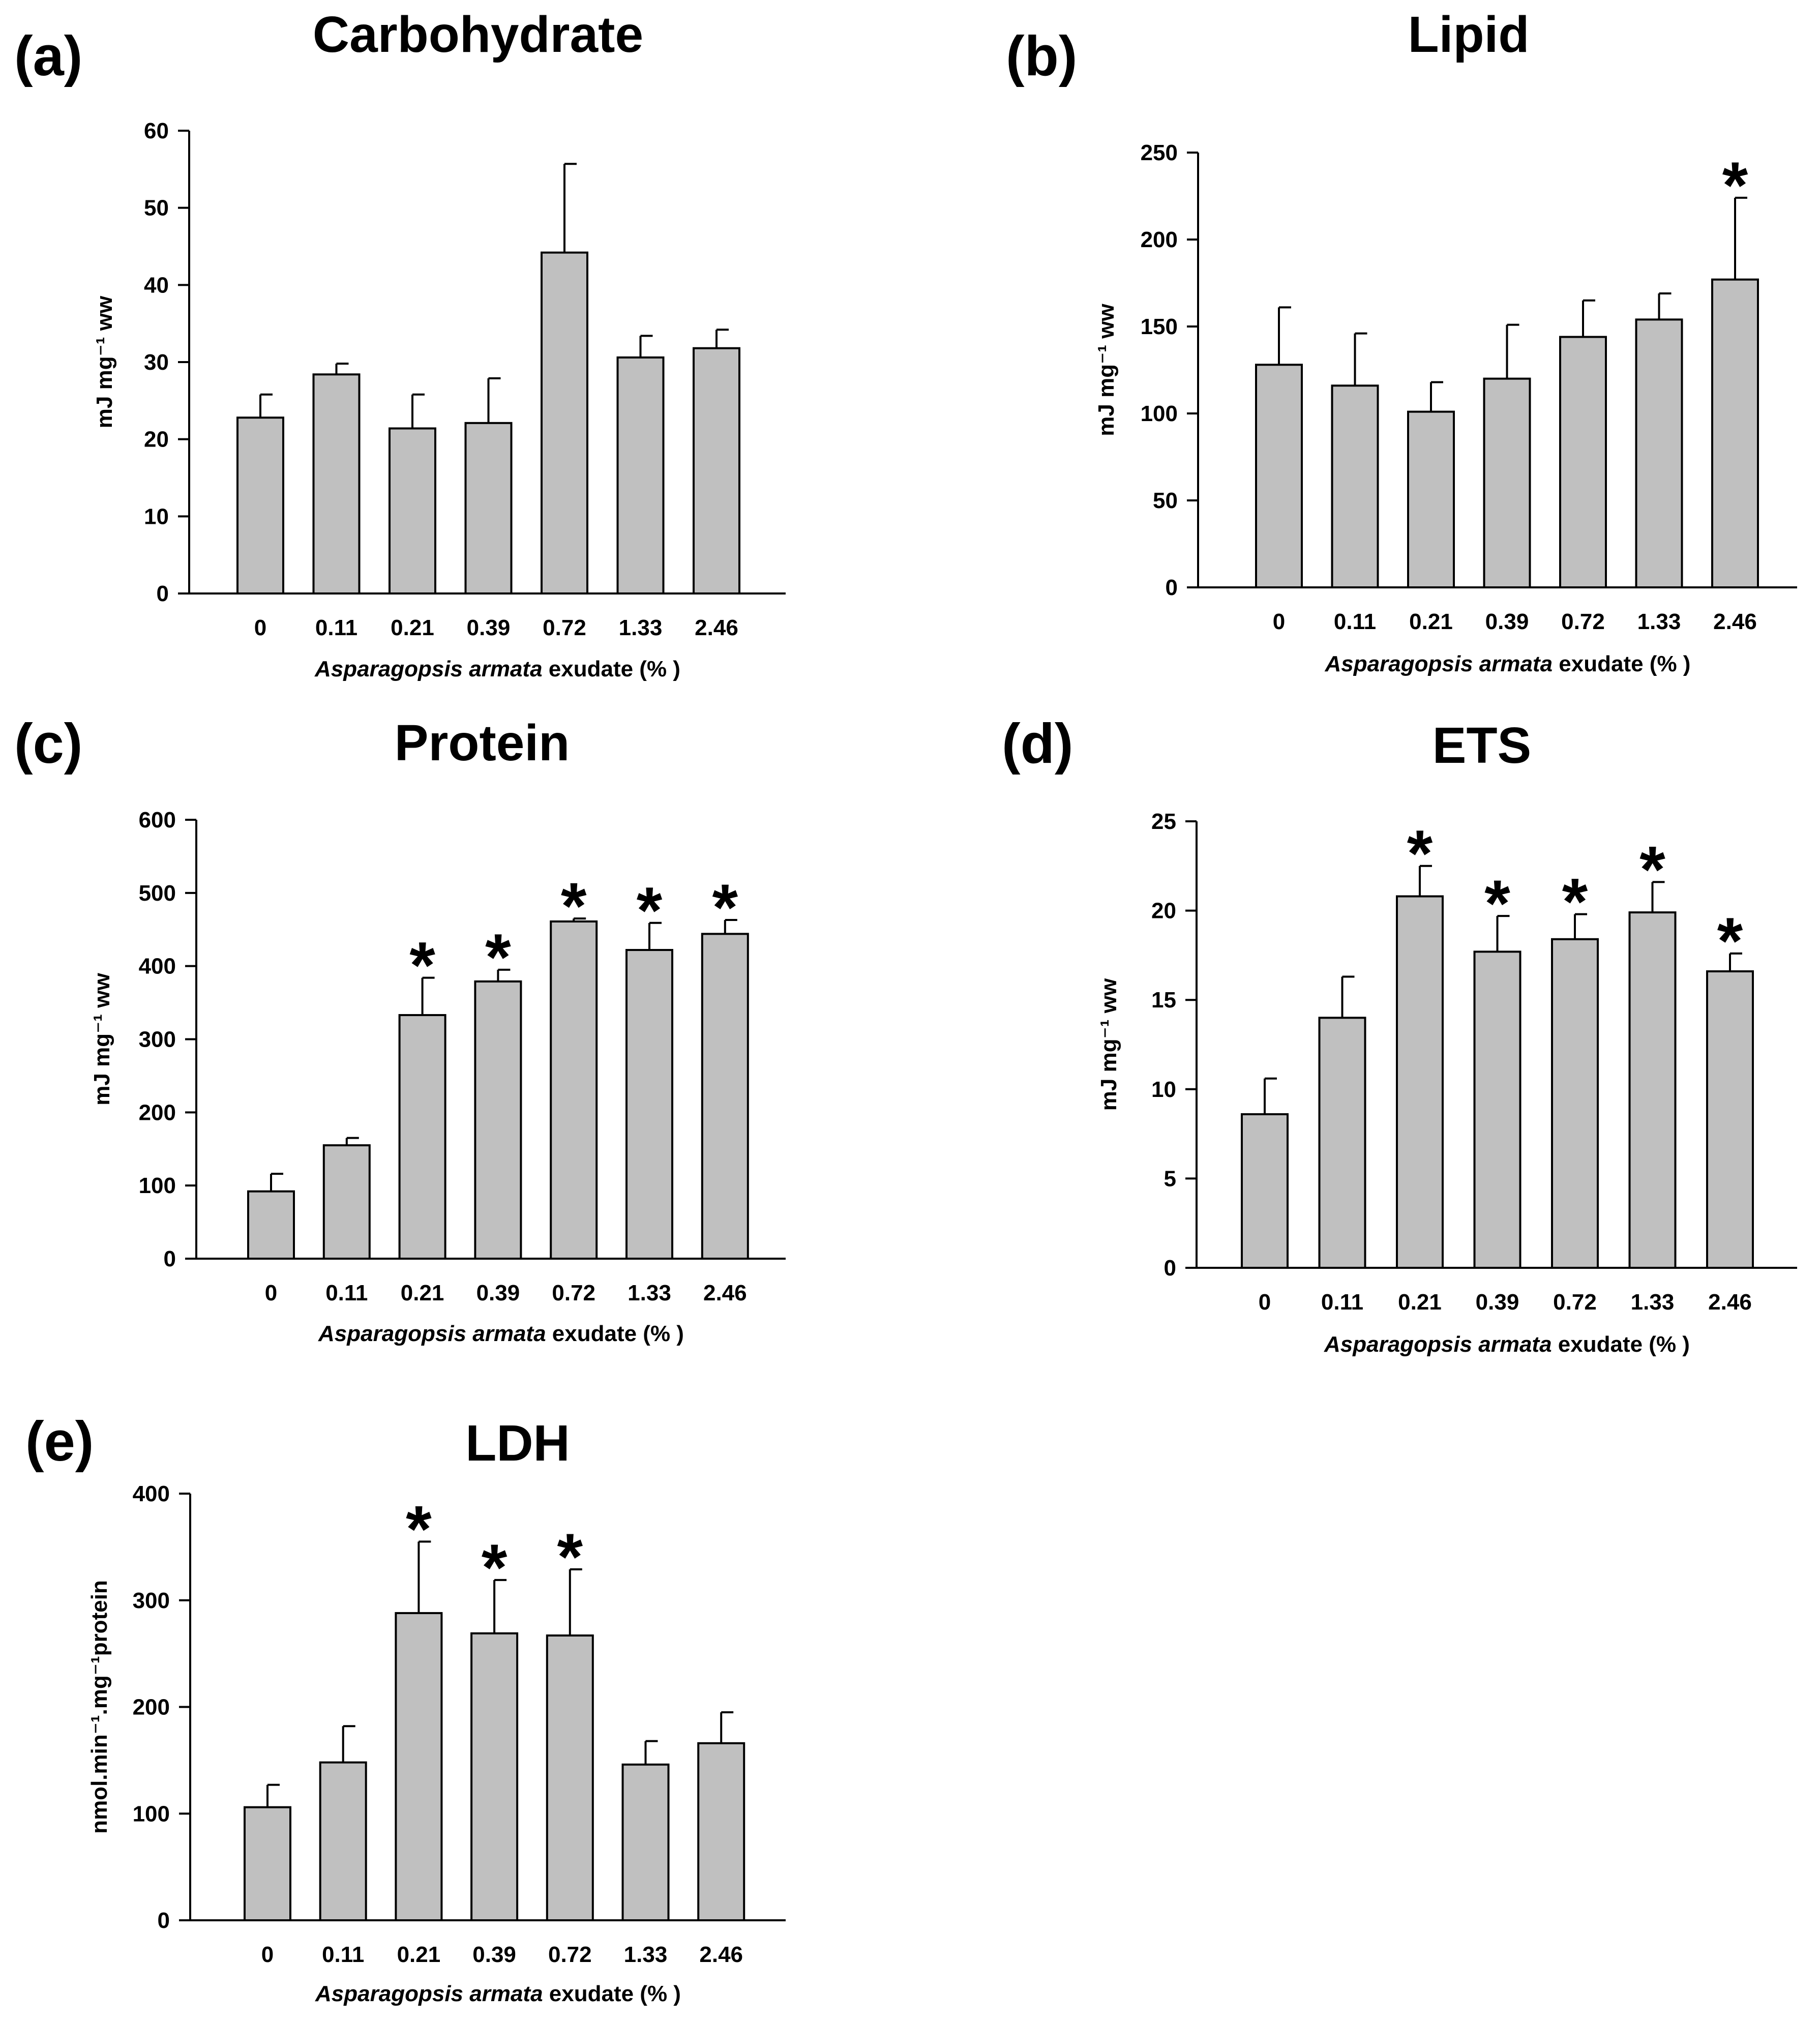 This screenshot has height=2022, width=1820. Describe the element at coordinates (1482, 745) in the screenshot. I see `chart-title: ETS` at that location.